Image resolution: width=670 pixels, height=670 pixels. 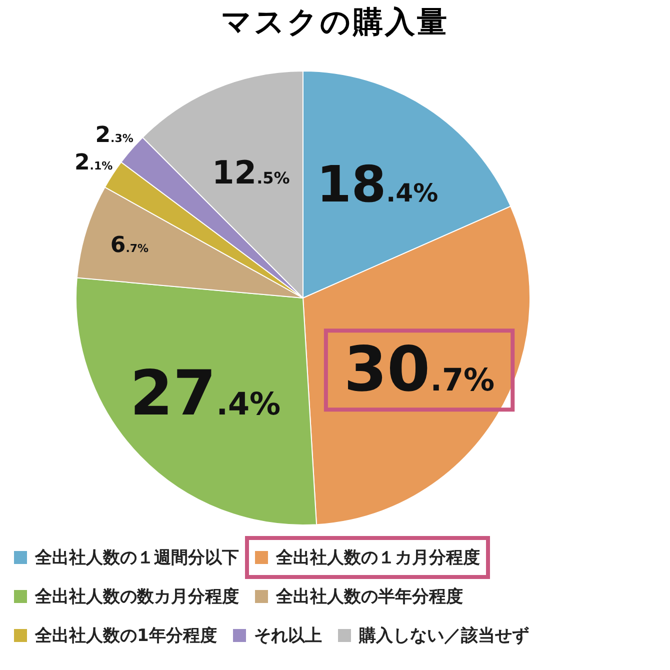 What do you see at coordinates (288, 636) in the screenshot?
I see `legend-label: それ以上` at bounding box center [288, 636].